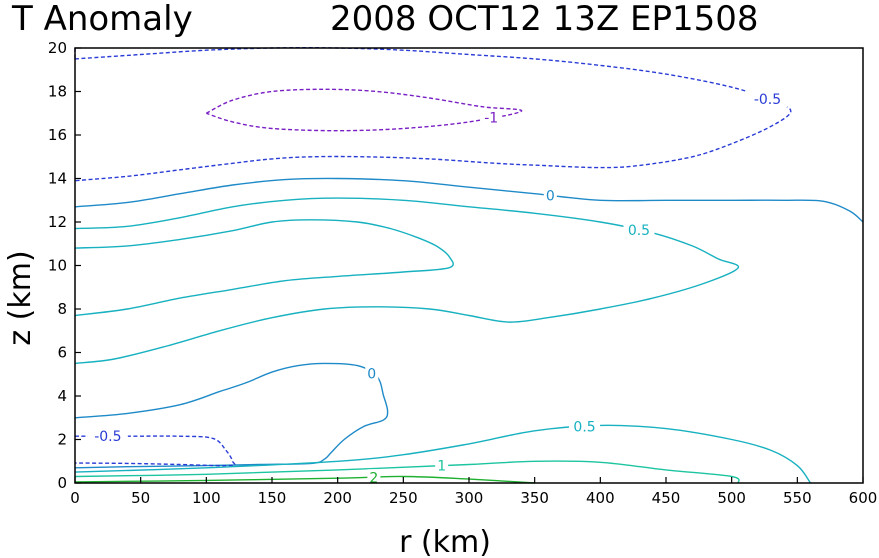  What do you see at coordinates (102, 19) in the screenshot?
I see `chart-title-left: T Anomaly` at bounding box center [102, 19].